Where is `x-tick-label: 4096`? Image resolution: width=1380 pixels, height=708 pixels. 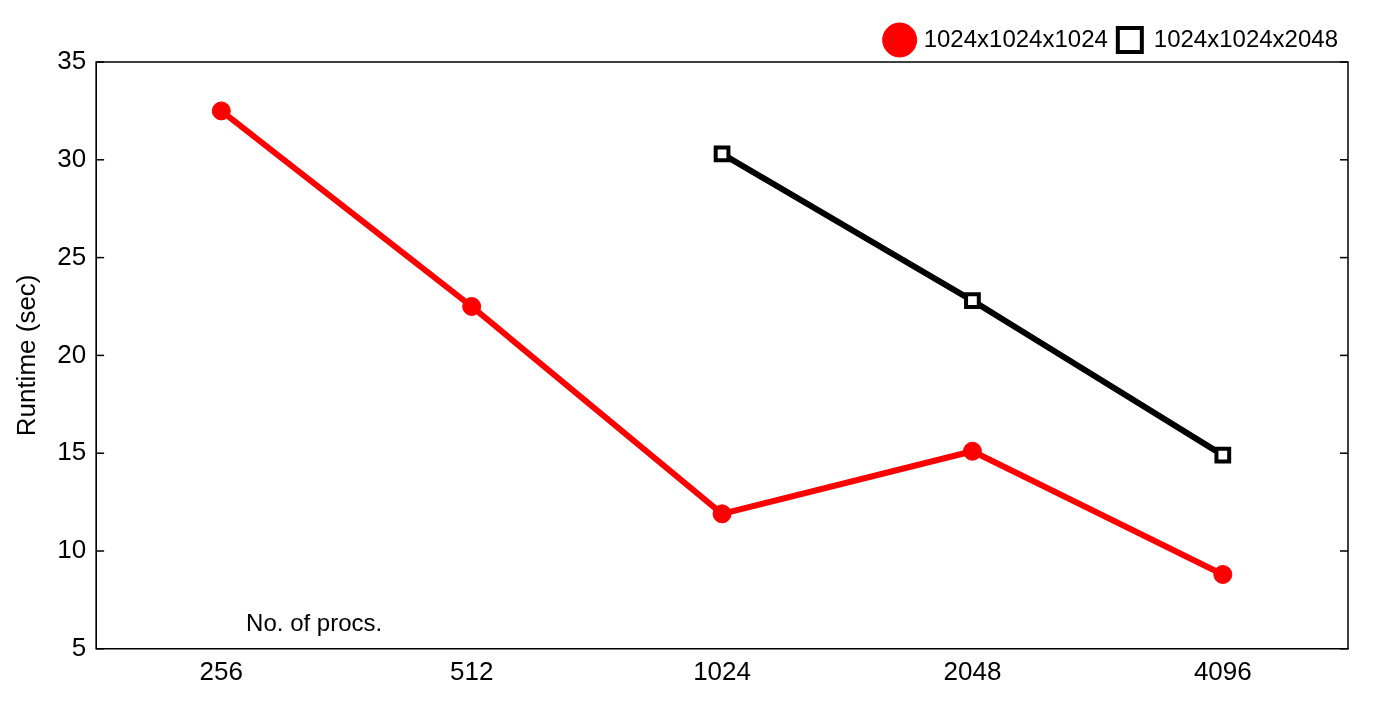 x-tick-label: 4096 is located at coordinates (1222, 670).